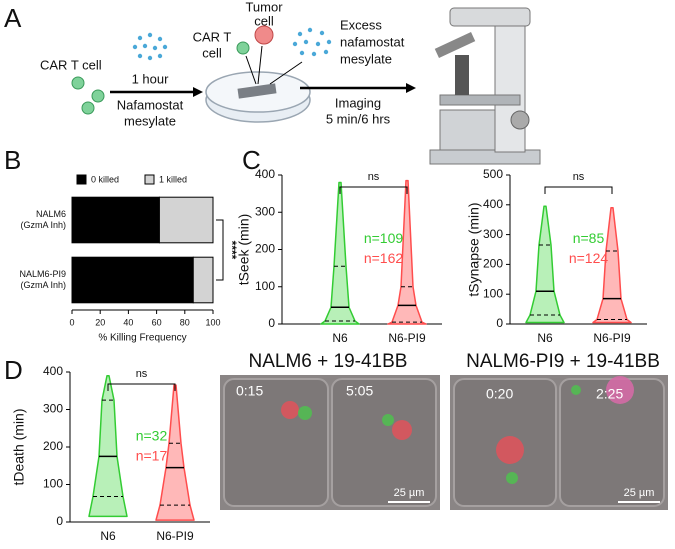  What do you see at coordinates (264, 35) in the screenshot?
I see `tumor-icon` at bounding box center [264, 35].